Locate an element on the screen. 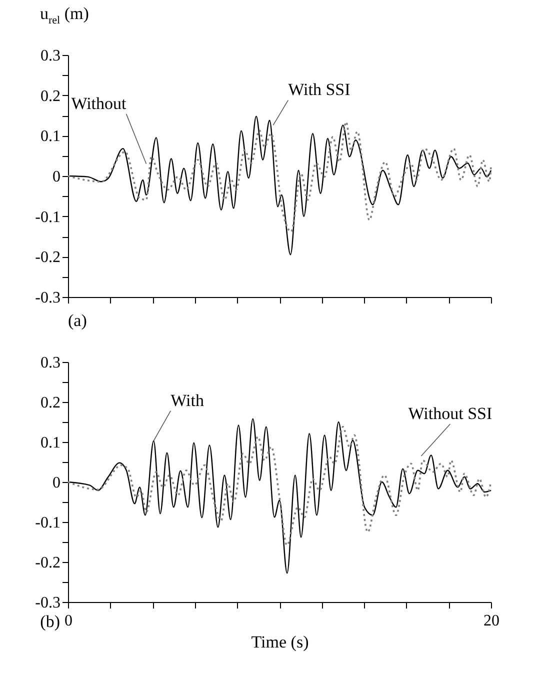 This screenshot has width=536, height=694. y-axis-title: u$_{rel}$ (m) is located at coordinates (64, 15).